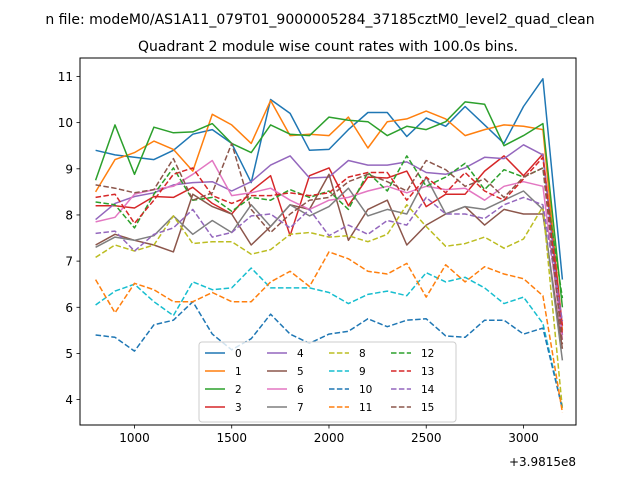 This screenshot has width=640, height=480. I want to click on legend-label-12: 12, so click(427, 354).